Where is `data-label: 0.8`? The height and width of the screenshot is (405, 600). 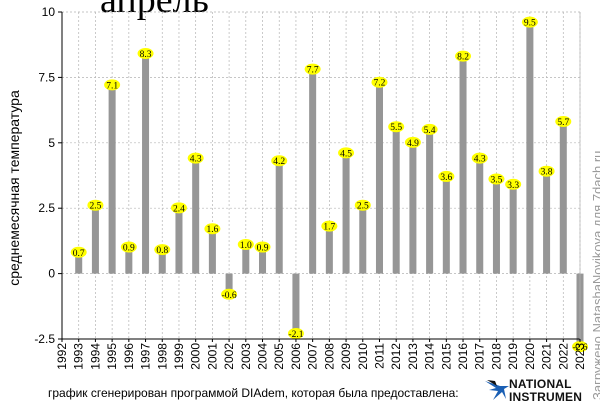 data-label: 0.8 is located at coordinates (162, 251).